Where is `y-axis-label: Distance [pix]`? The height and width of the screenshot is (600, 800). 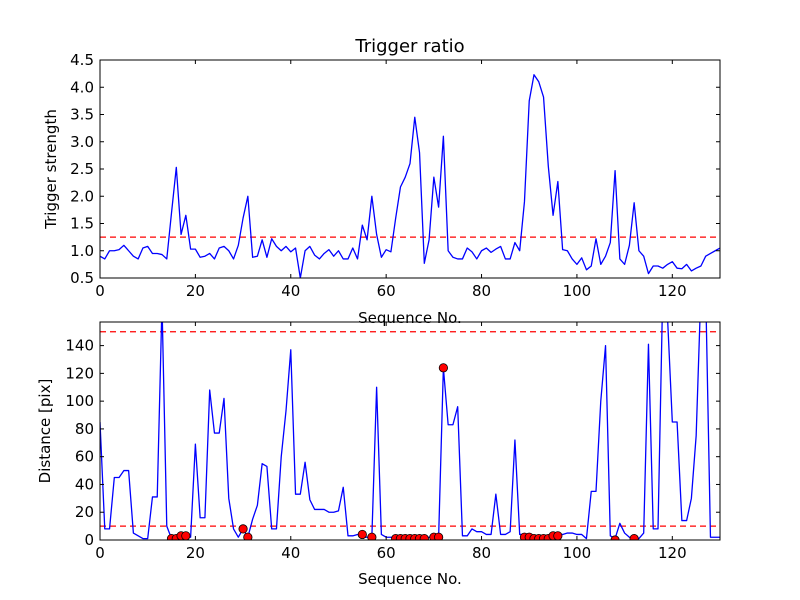 y-axis-label: Distance [pix] is located at coordinates (45, 431).